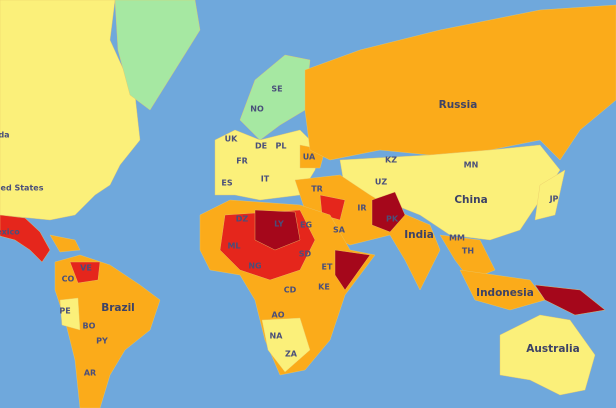  What do you see at coordinates (552, 349) in the screenshot?
I see `country-label: Australia` at bounding box center [552, 349].